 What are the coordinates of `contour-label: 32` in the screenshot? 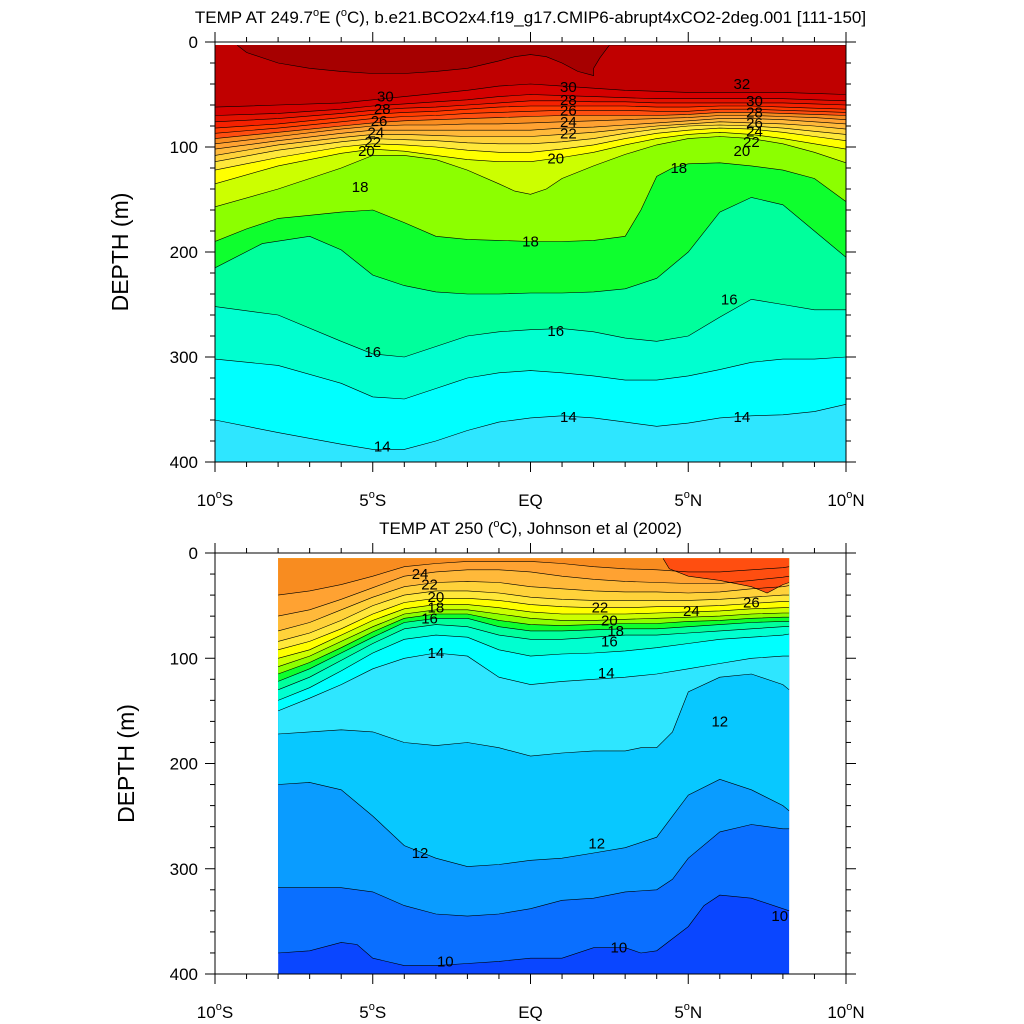 It's located at (742, 84).